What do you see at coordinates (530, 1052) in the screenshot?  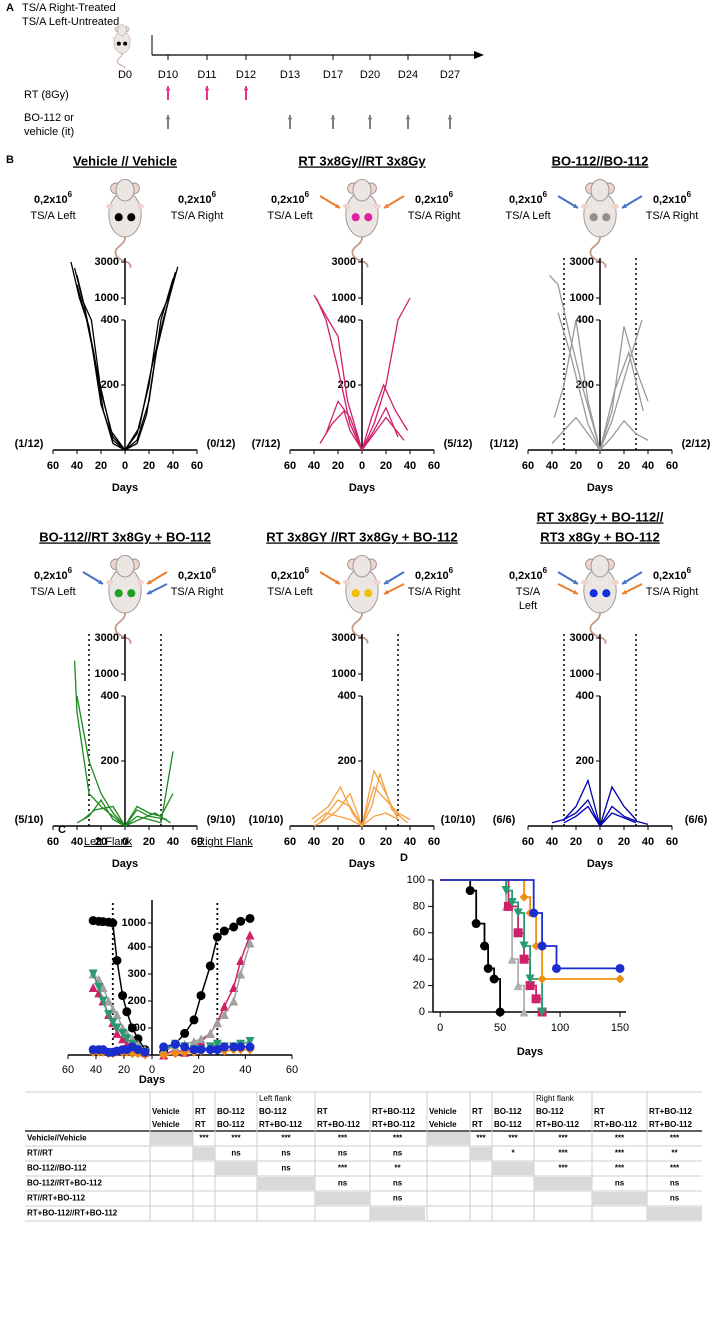 I see `x-axis-title: Days` at bounding box center [530, 1052].